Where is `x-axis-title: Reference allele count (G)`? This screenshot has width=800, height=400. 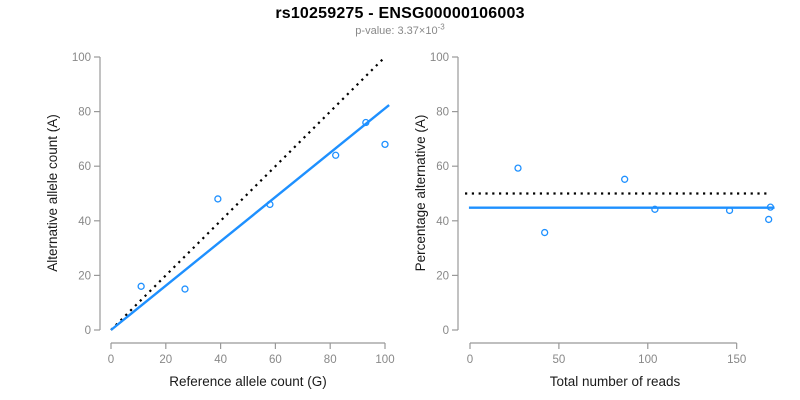 x-axis-title: Reference allele count (G) is located at coordinates (248, 381).